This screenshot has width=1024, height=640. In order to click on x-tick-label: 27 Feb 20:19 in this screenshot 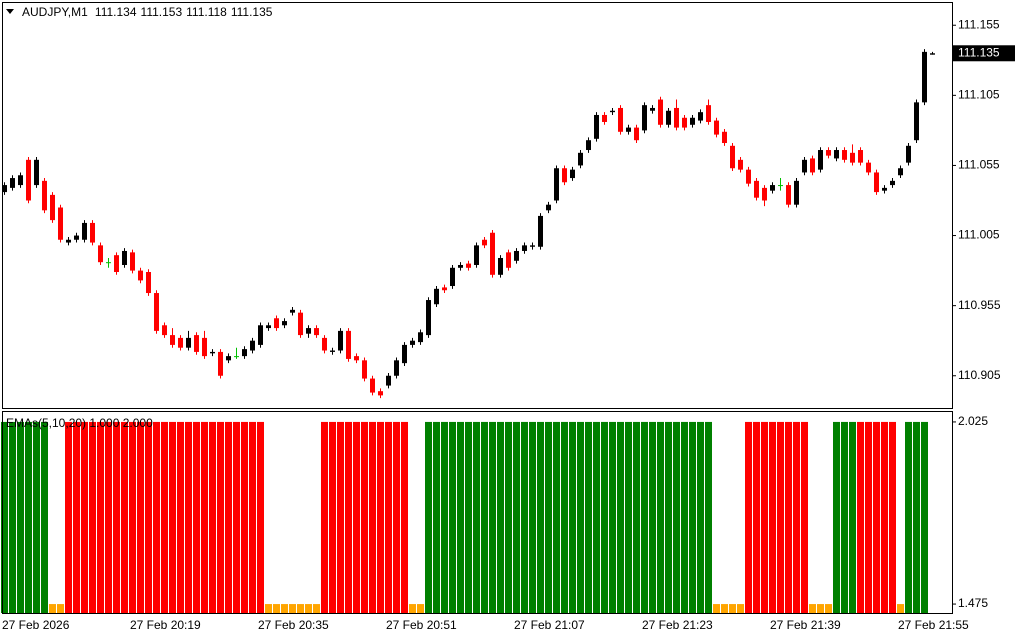, I will do `click(165, 625)`.